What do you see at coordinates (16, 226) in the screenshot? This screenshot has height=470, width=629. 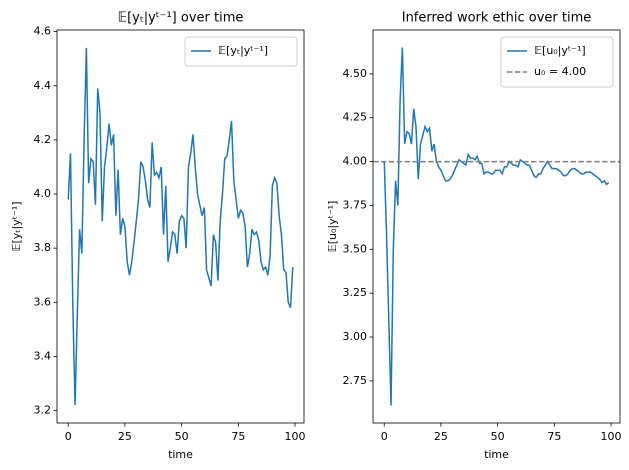 I see `y-axis-label: 𝔼[yₜ|yᵗ⁻¹]` at bounding box center [16, 226].